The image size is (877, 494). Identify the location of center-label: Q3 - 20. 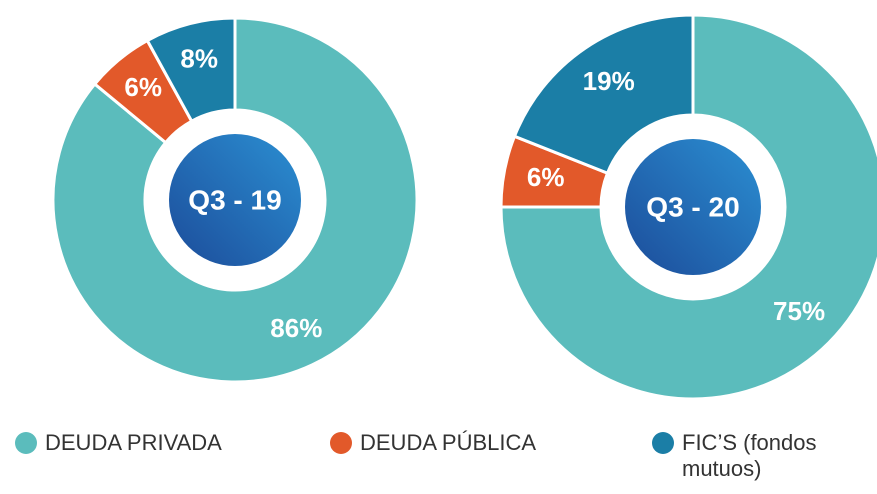
(692, 206).